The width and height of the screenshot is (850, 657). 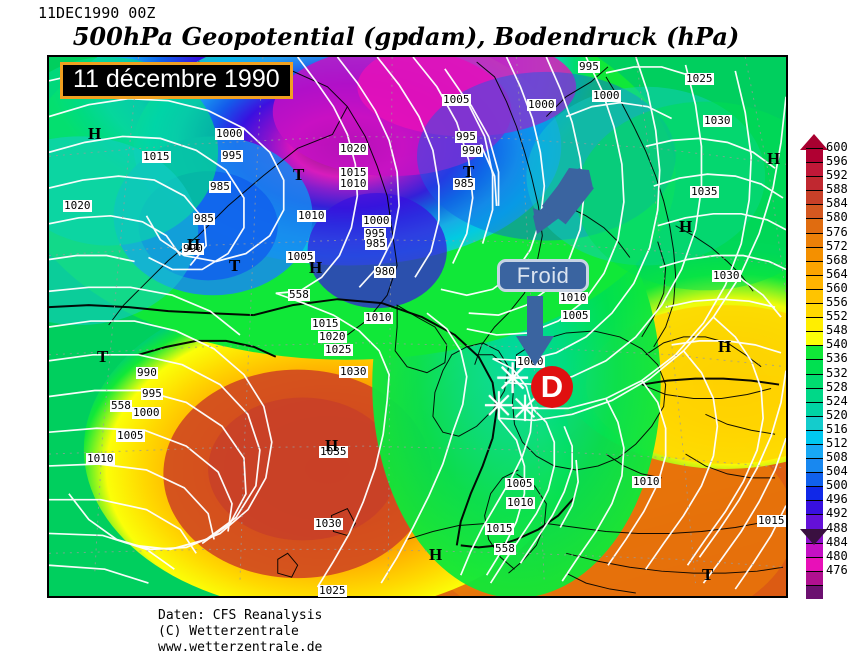 What do you see at coordinates (814, 142) in the screenshot?
I see `colorbar-top-arrow` at bounding box center [814, 142].